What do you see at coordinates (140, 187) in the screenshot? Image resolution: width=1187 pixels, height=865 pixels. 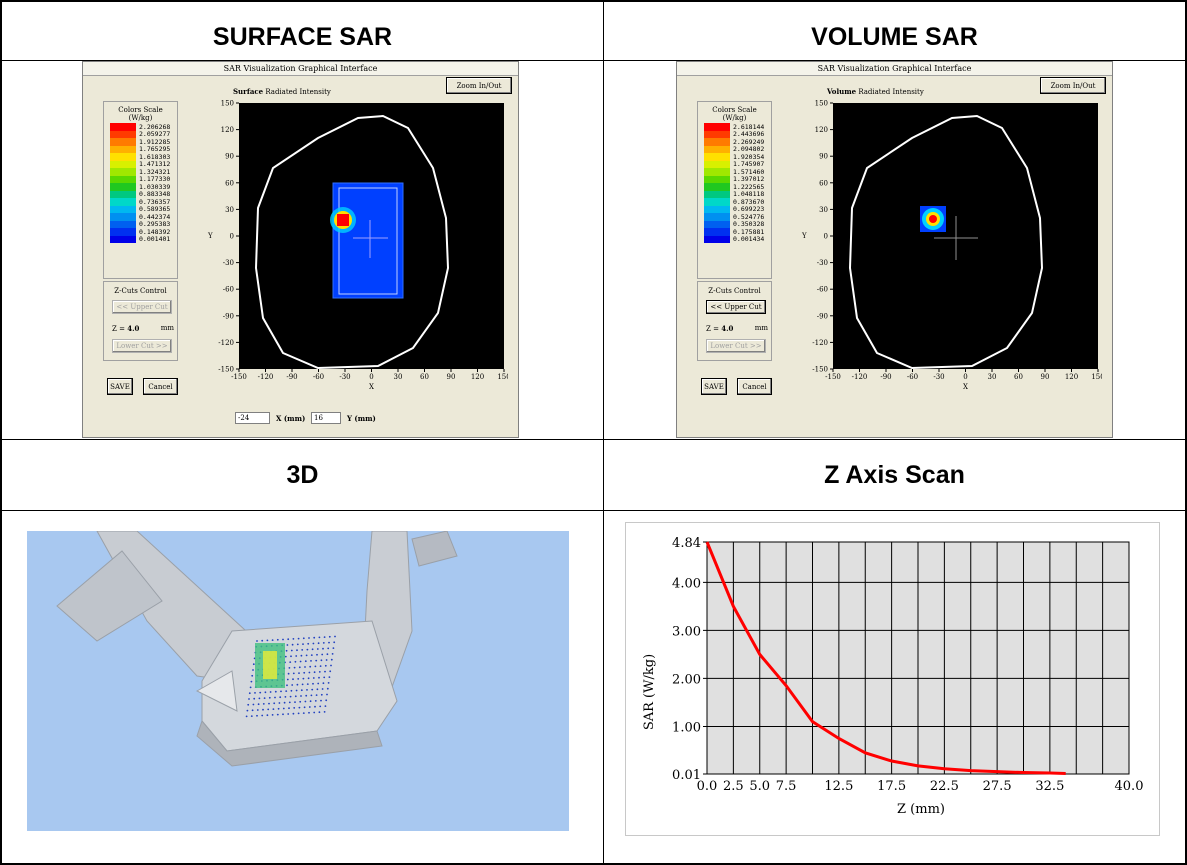 I see `scale-row: 1.030339` at bounding box center [140, 187].